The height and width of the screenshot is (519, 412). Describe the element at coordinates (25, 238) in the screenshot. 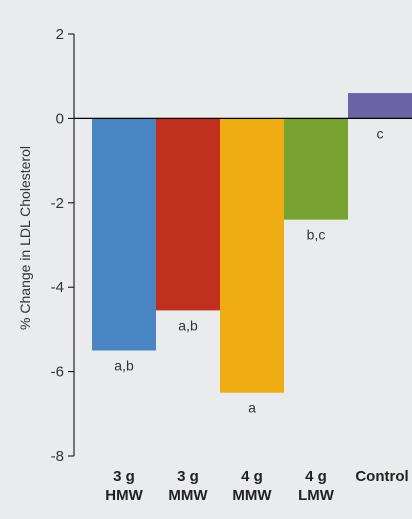

I see `y-axis-title: % Change in LDL Cholesterol` at that location.